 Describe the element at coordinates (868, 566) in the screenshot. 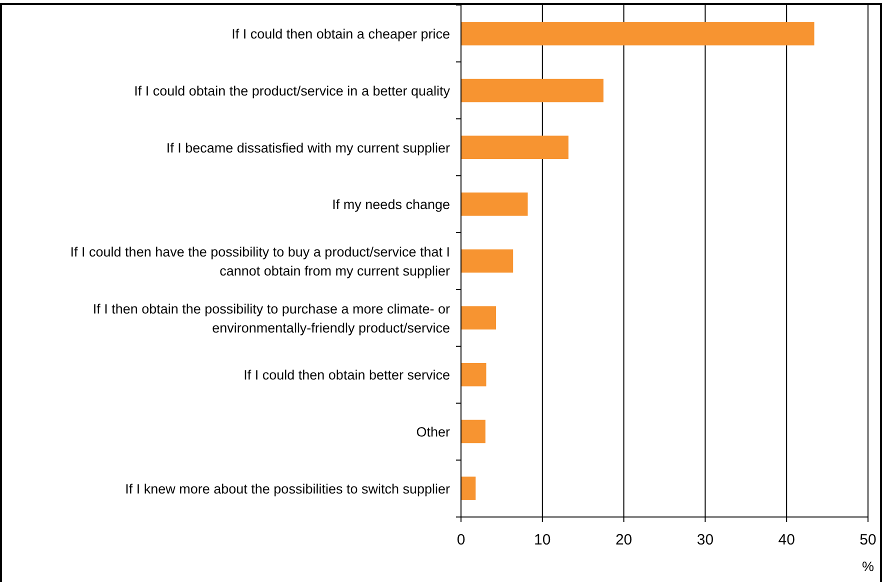

I see `x-axis-title: %` at that location.